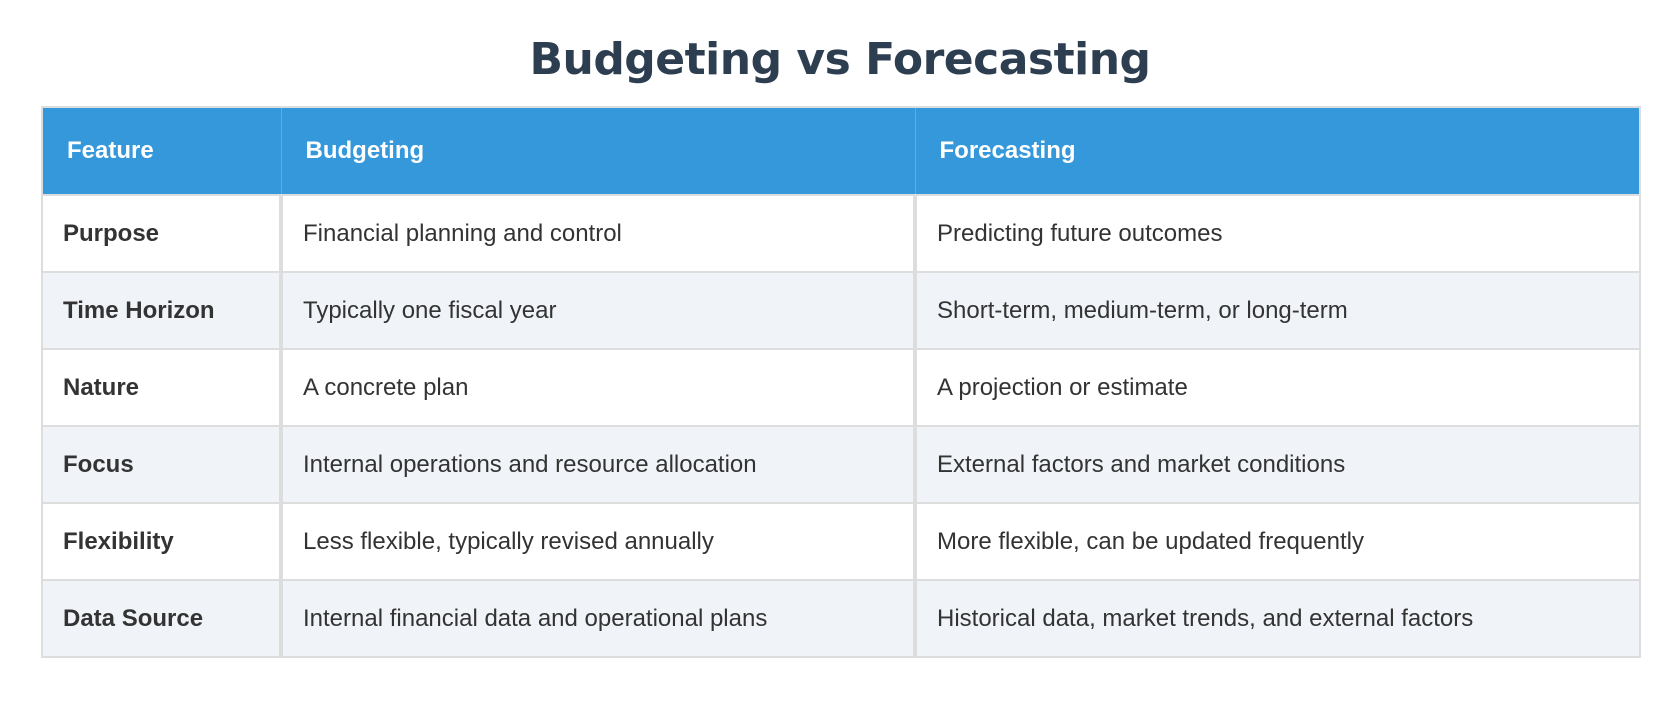 The width and height of the screenshot is (1680, 704). What do you see at coordinates (598, 310) in the screenshot?
I see `budgeting-cell: Typically one fiscal year` at bounding box center [598, 310].